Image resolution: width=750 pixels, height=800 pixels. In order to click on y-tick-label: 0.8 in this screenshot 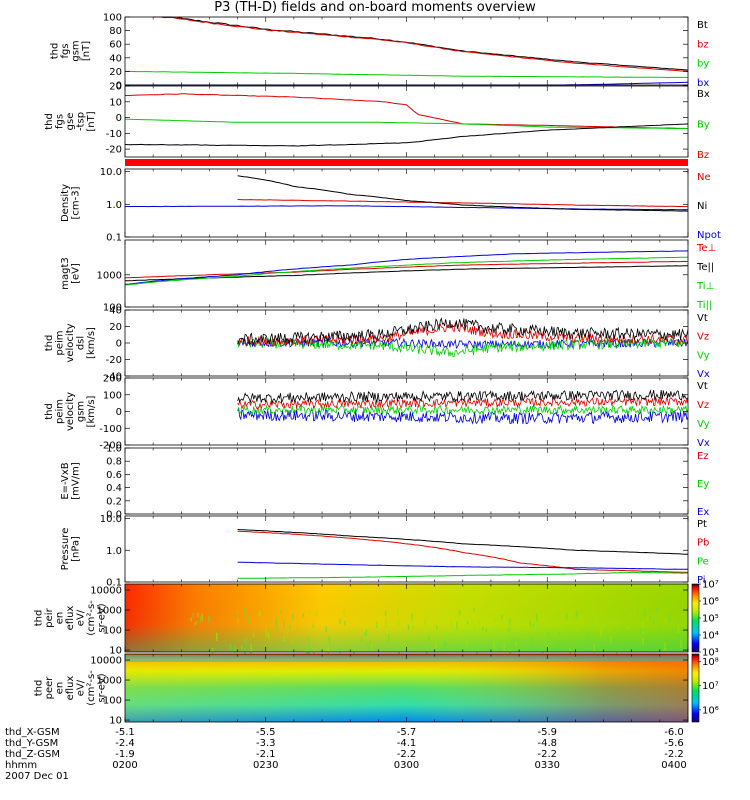, I will do `click(114, 462)`.